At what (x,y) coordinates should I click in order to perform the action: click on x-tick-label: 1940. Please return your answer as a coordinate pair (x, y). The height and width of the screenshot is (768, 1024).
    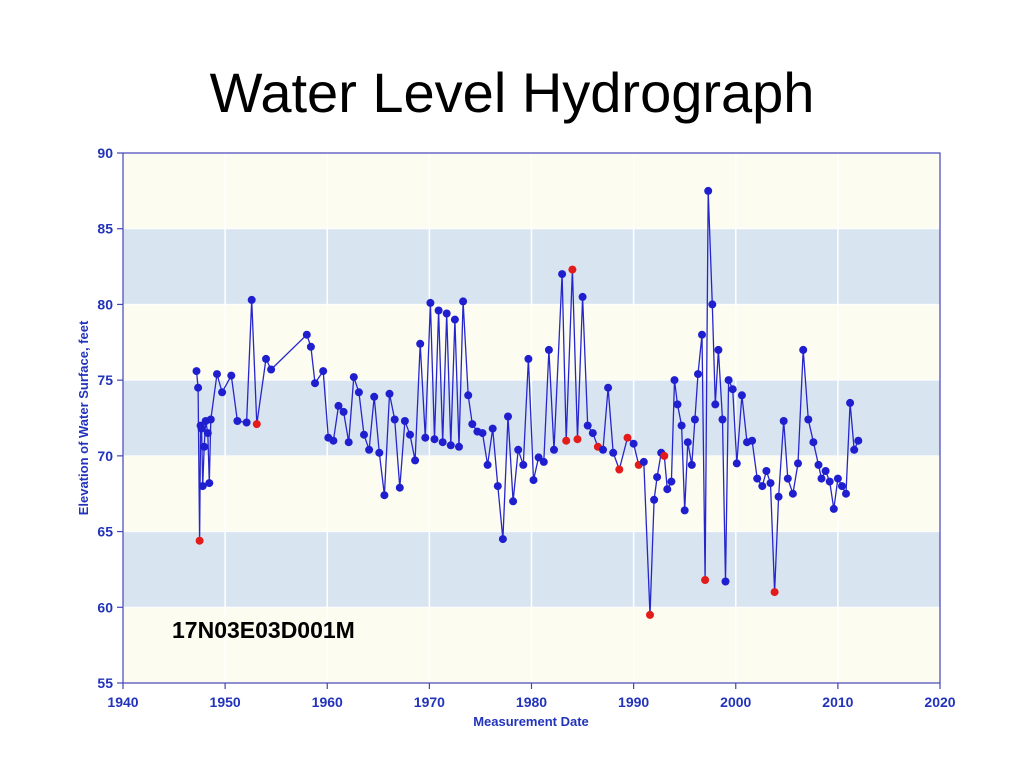
    Looking at the image, I should click on (122, 702).